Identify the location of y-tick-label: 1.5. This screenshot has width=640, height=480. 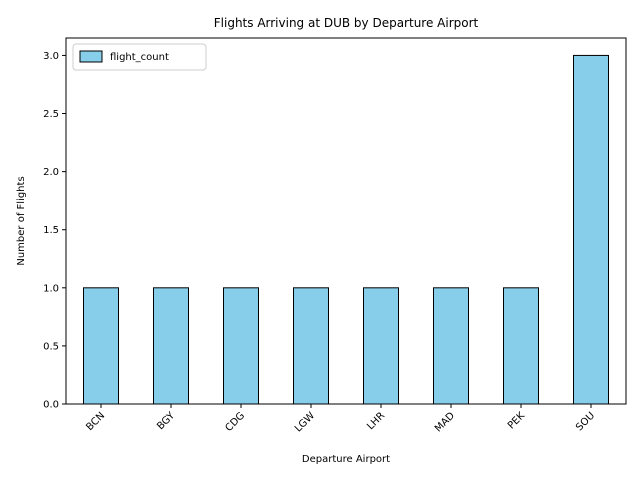
(51, 230).